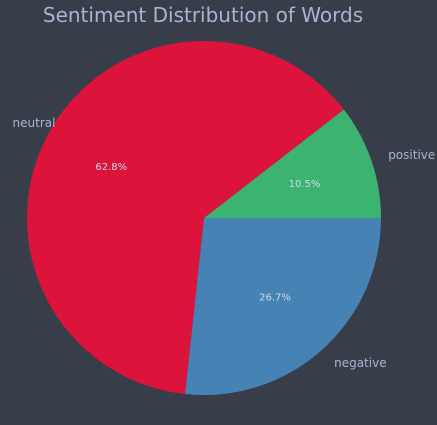 The height and width of the screenshot is (425, 437). I want to click on category-label-neutral: neutral, so click(34, 123).